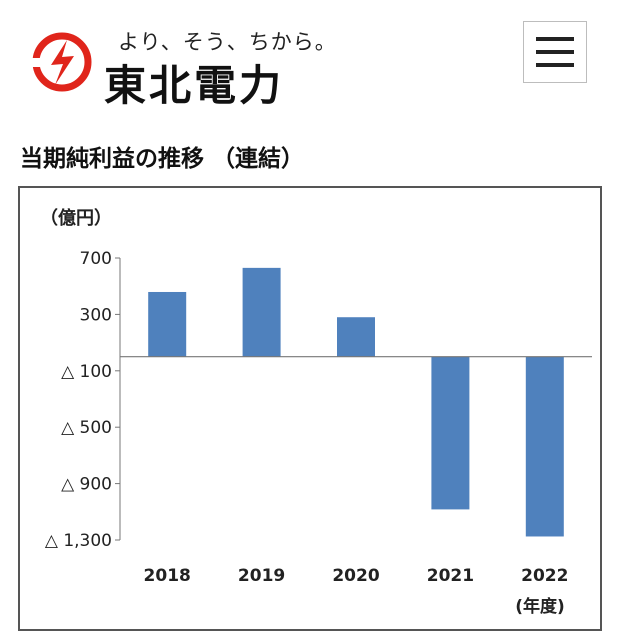  I want to click on y-tick-label: △ 900, so click(86, 485).